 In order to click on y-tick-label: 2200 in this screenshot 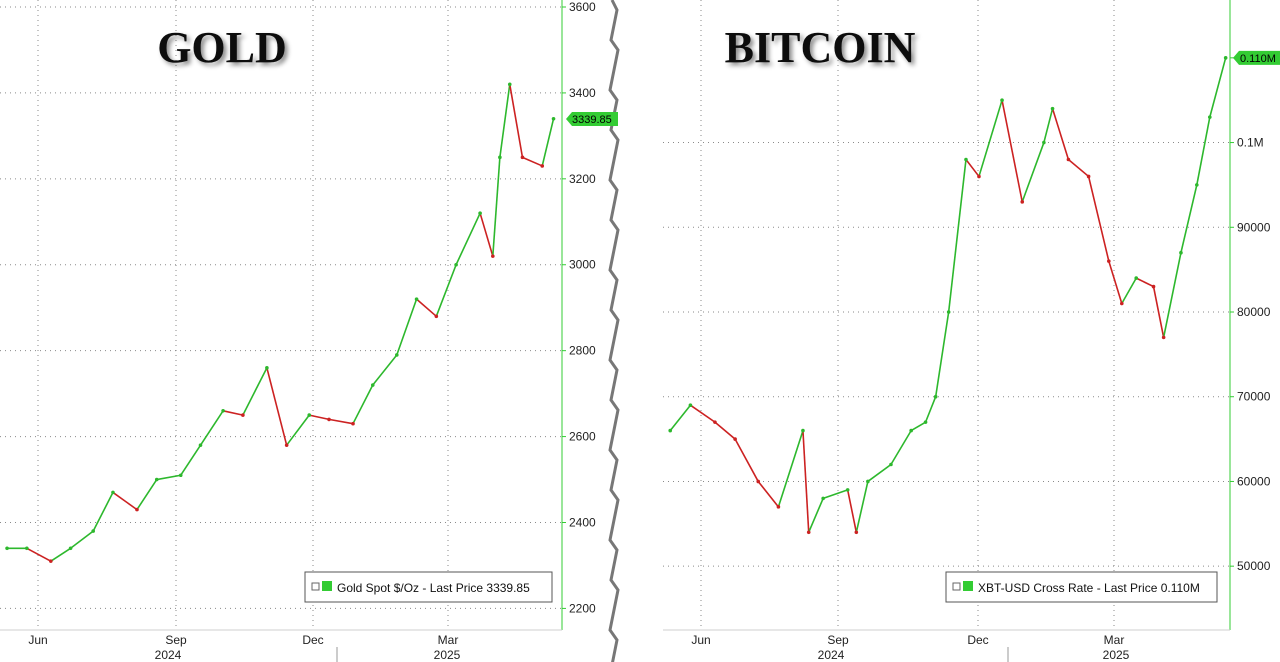, I will do `click(582, 608)`.